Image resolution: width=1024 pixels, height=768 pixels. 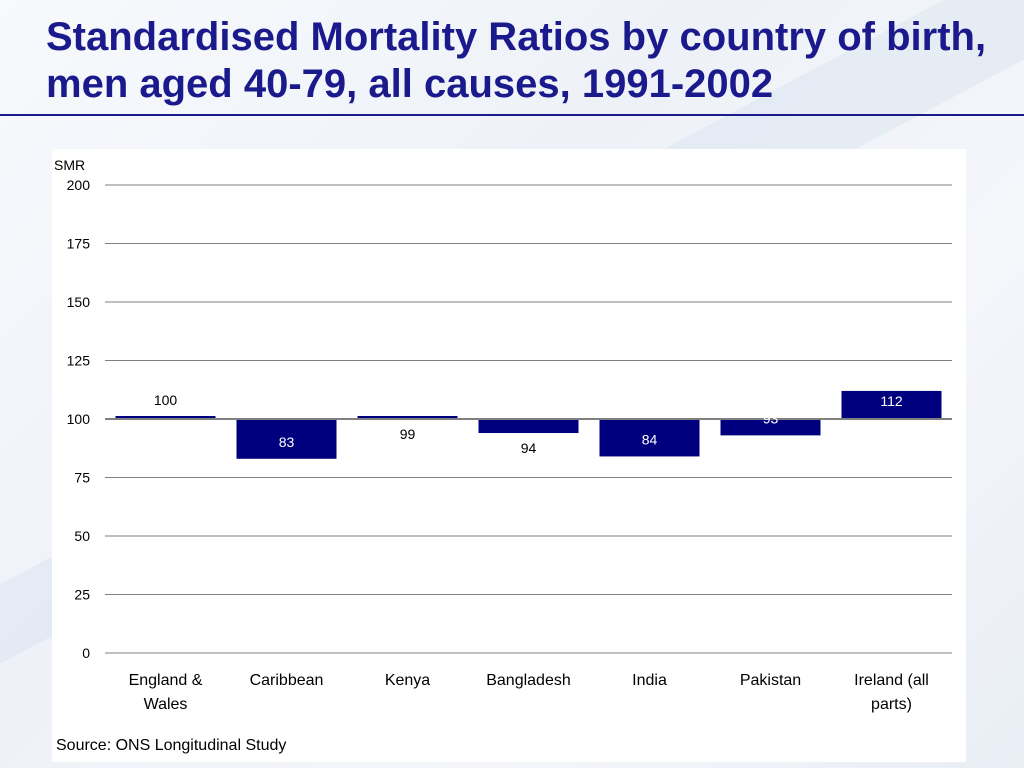 What do you see at coordinates (408, 434) in the screenshot?
I see `data-label: 99` at bounding box center [408, 434].